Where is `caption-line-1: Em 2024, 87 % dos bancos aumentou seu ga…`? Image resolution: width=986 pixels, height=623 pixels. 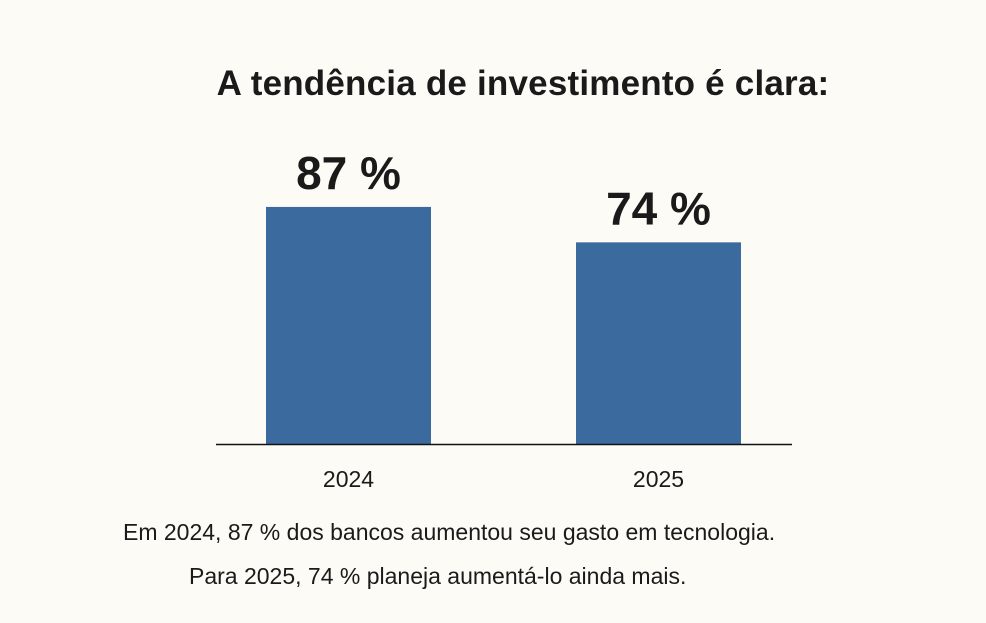
caption-line-1: Em 2024, 87 % dos bancos aumentou seu ga… is located at coordinates (449, 532).